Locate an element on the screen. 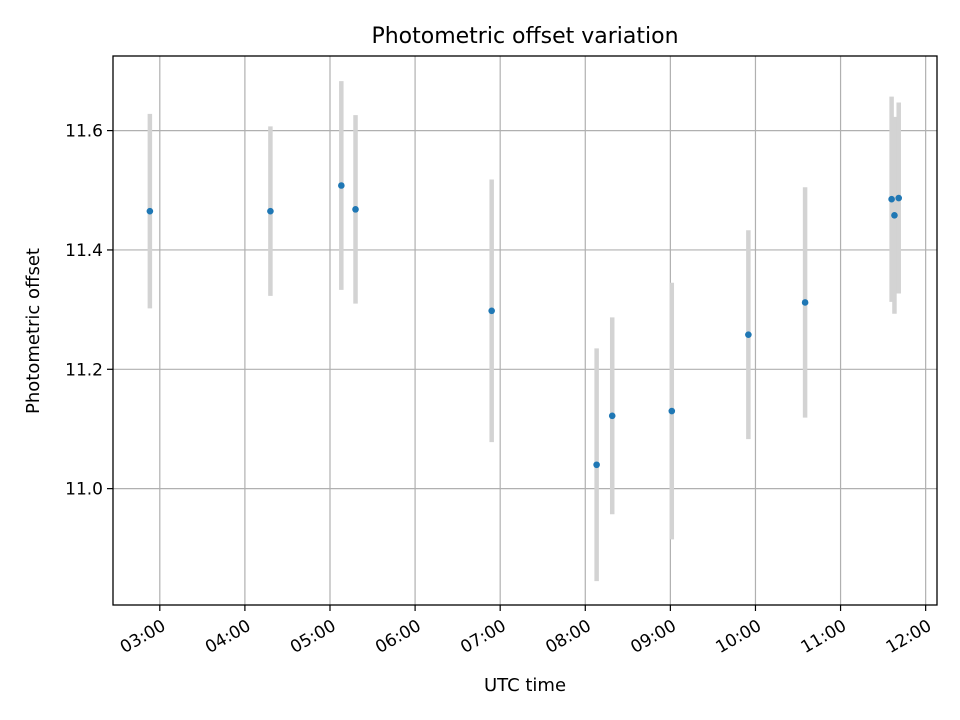  chart-title: Photometric offset variation is located at coordinates (524, 36).